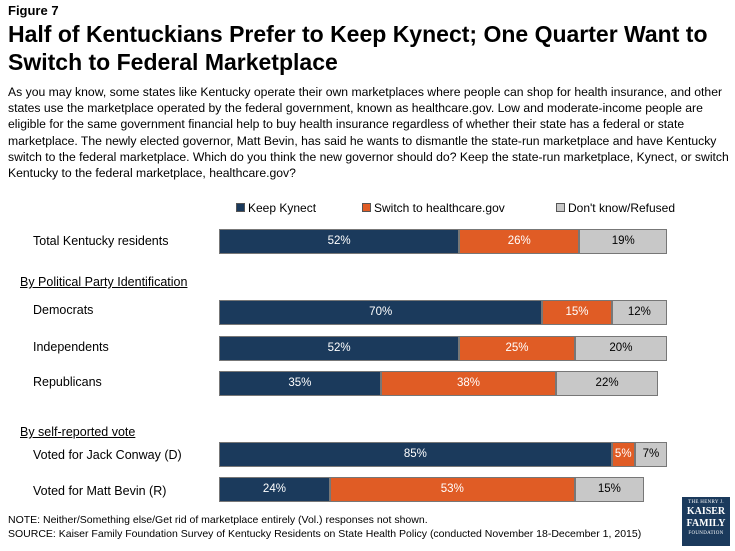 Image resolution: width=735 pixels, height=551 pixels. Describe the element at coordinates (623, 241) in the screenshot. I see `bar-segment-dk: 19%` at that location.